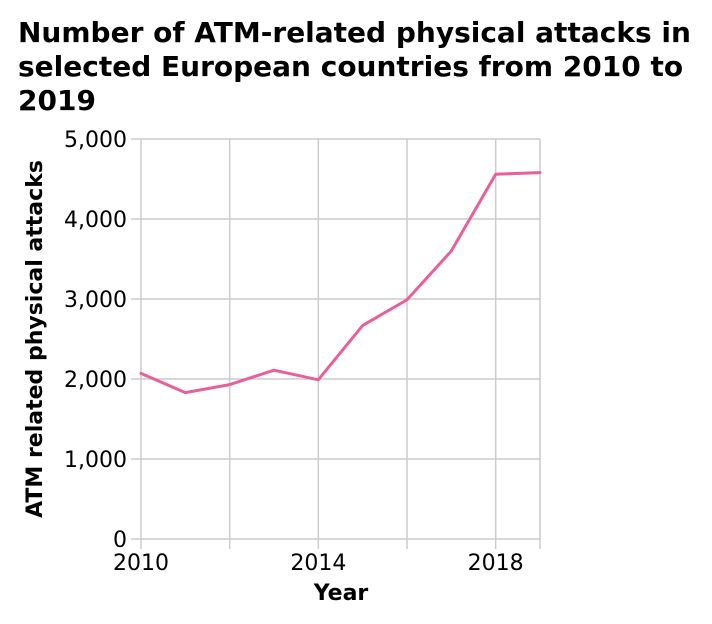  What do you see at coordinates (141, 563) in the screenshot?
I see `x-tick-label: 2010` at bounding box center [141, 563].